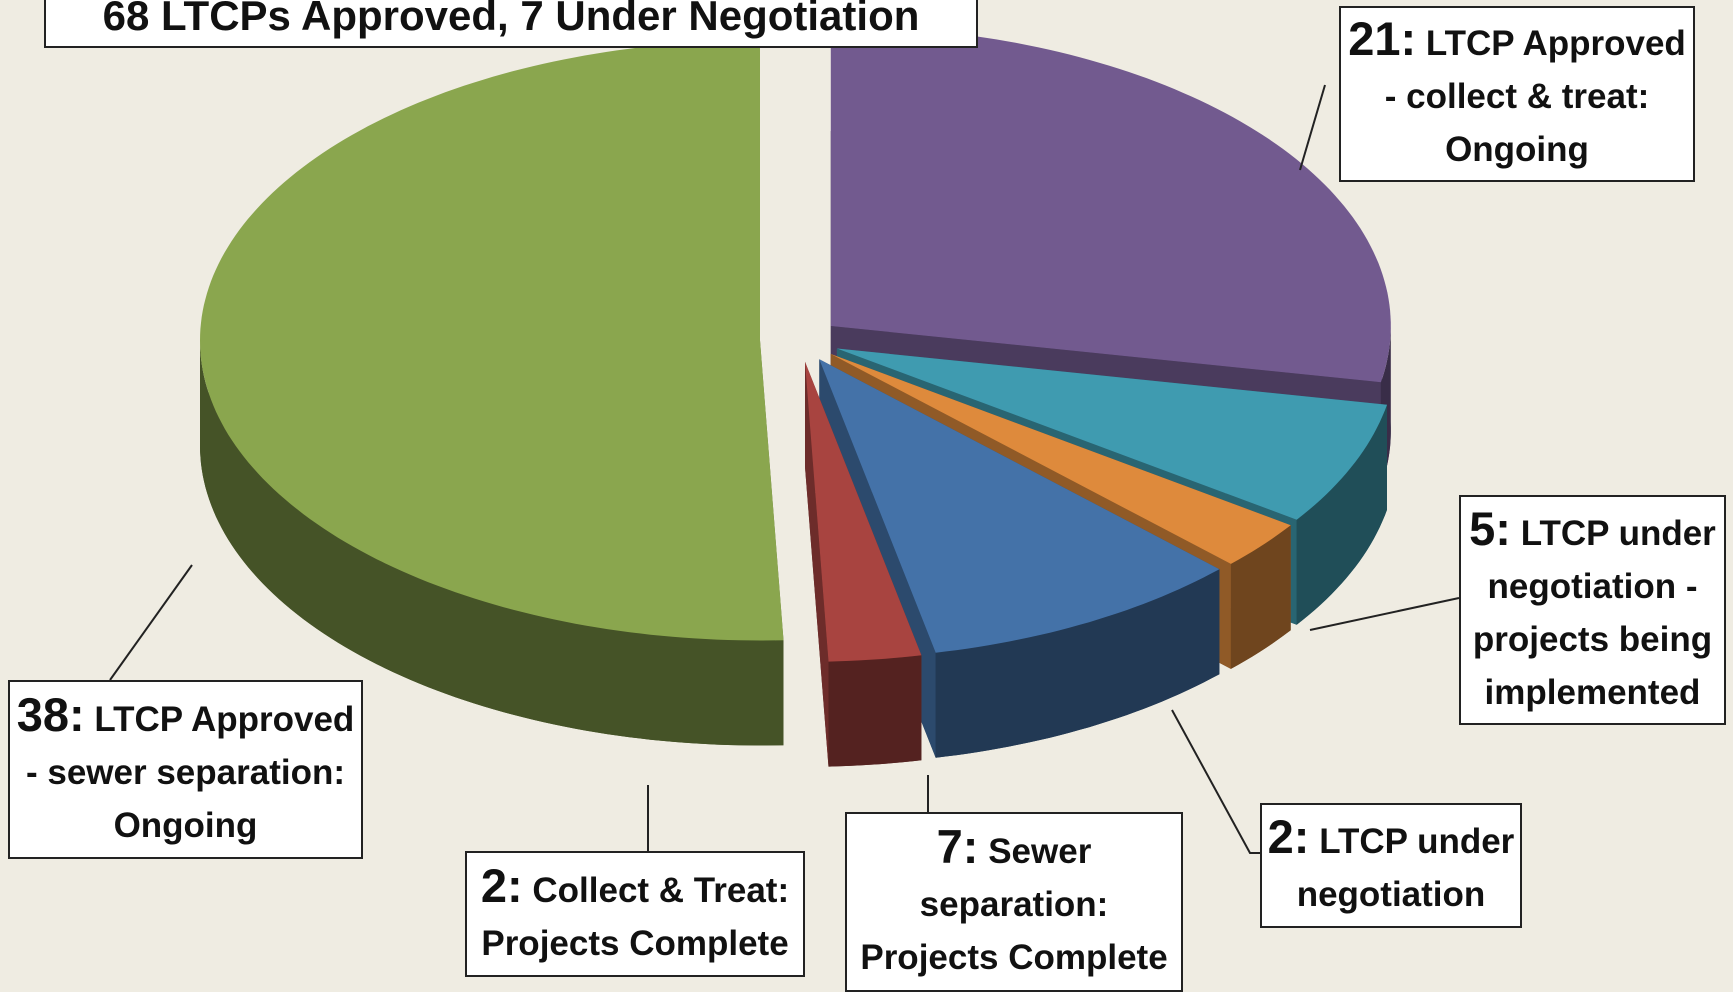  Describe the element at coordinates (50, 714) in the screenshot. I see `value-label: 38:` at that location.